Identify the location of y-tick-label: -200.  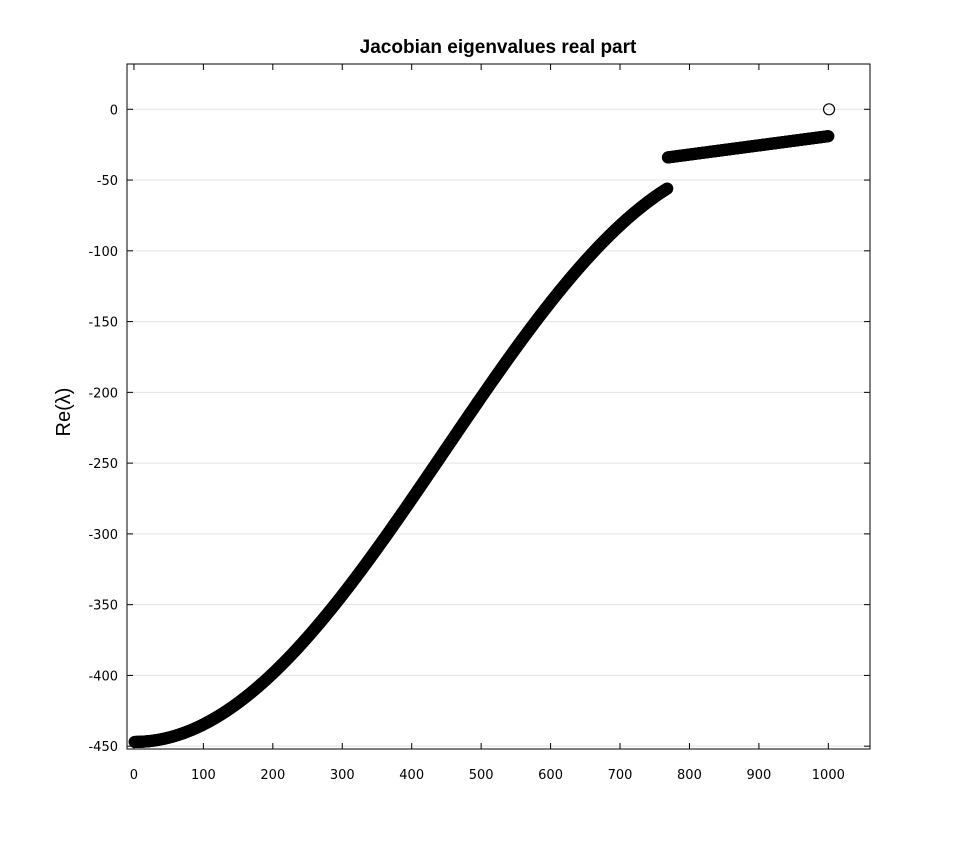
(103, 393).